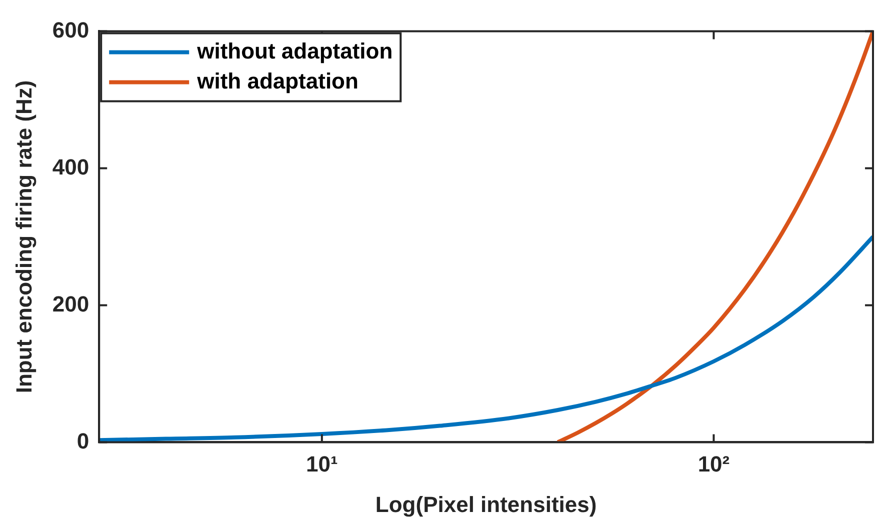  I want to click on x-tick-label: 10², so click(714, 463).